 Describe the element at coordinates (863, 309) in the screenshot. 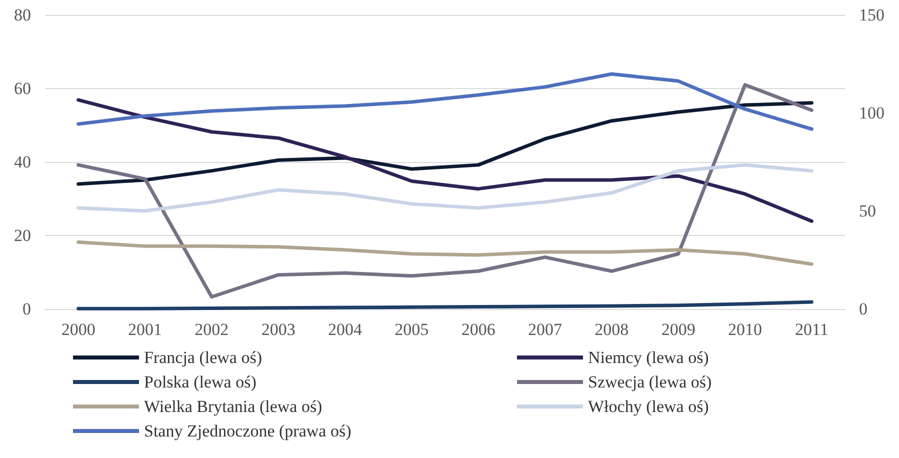

I see `y2-tick-label: 0` at that location.